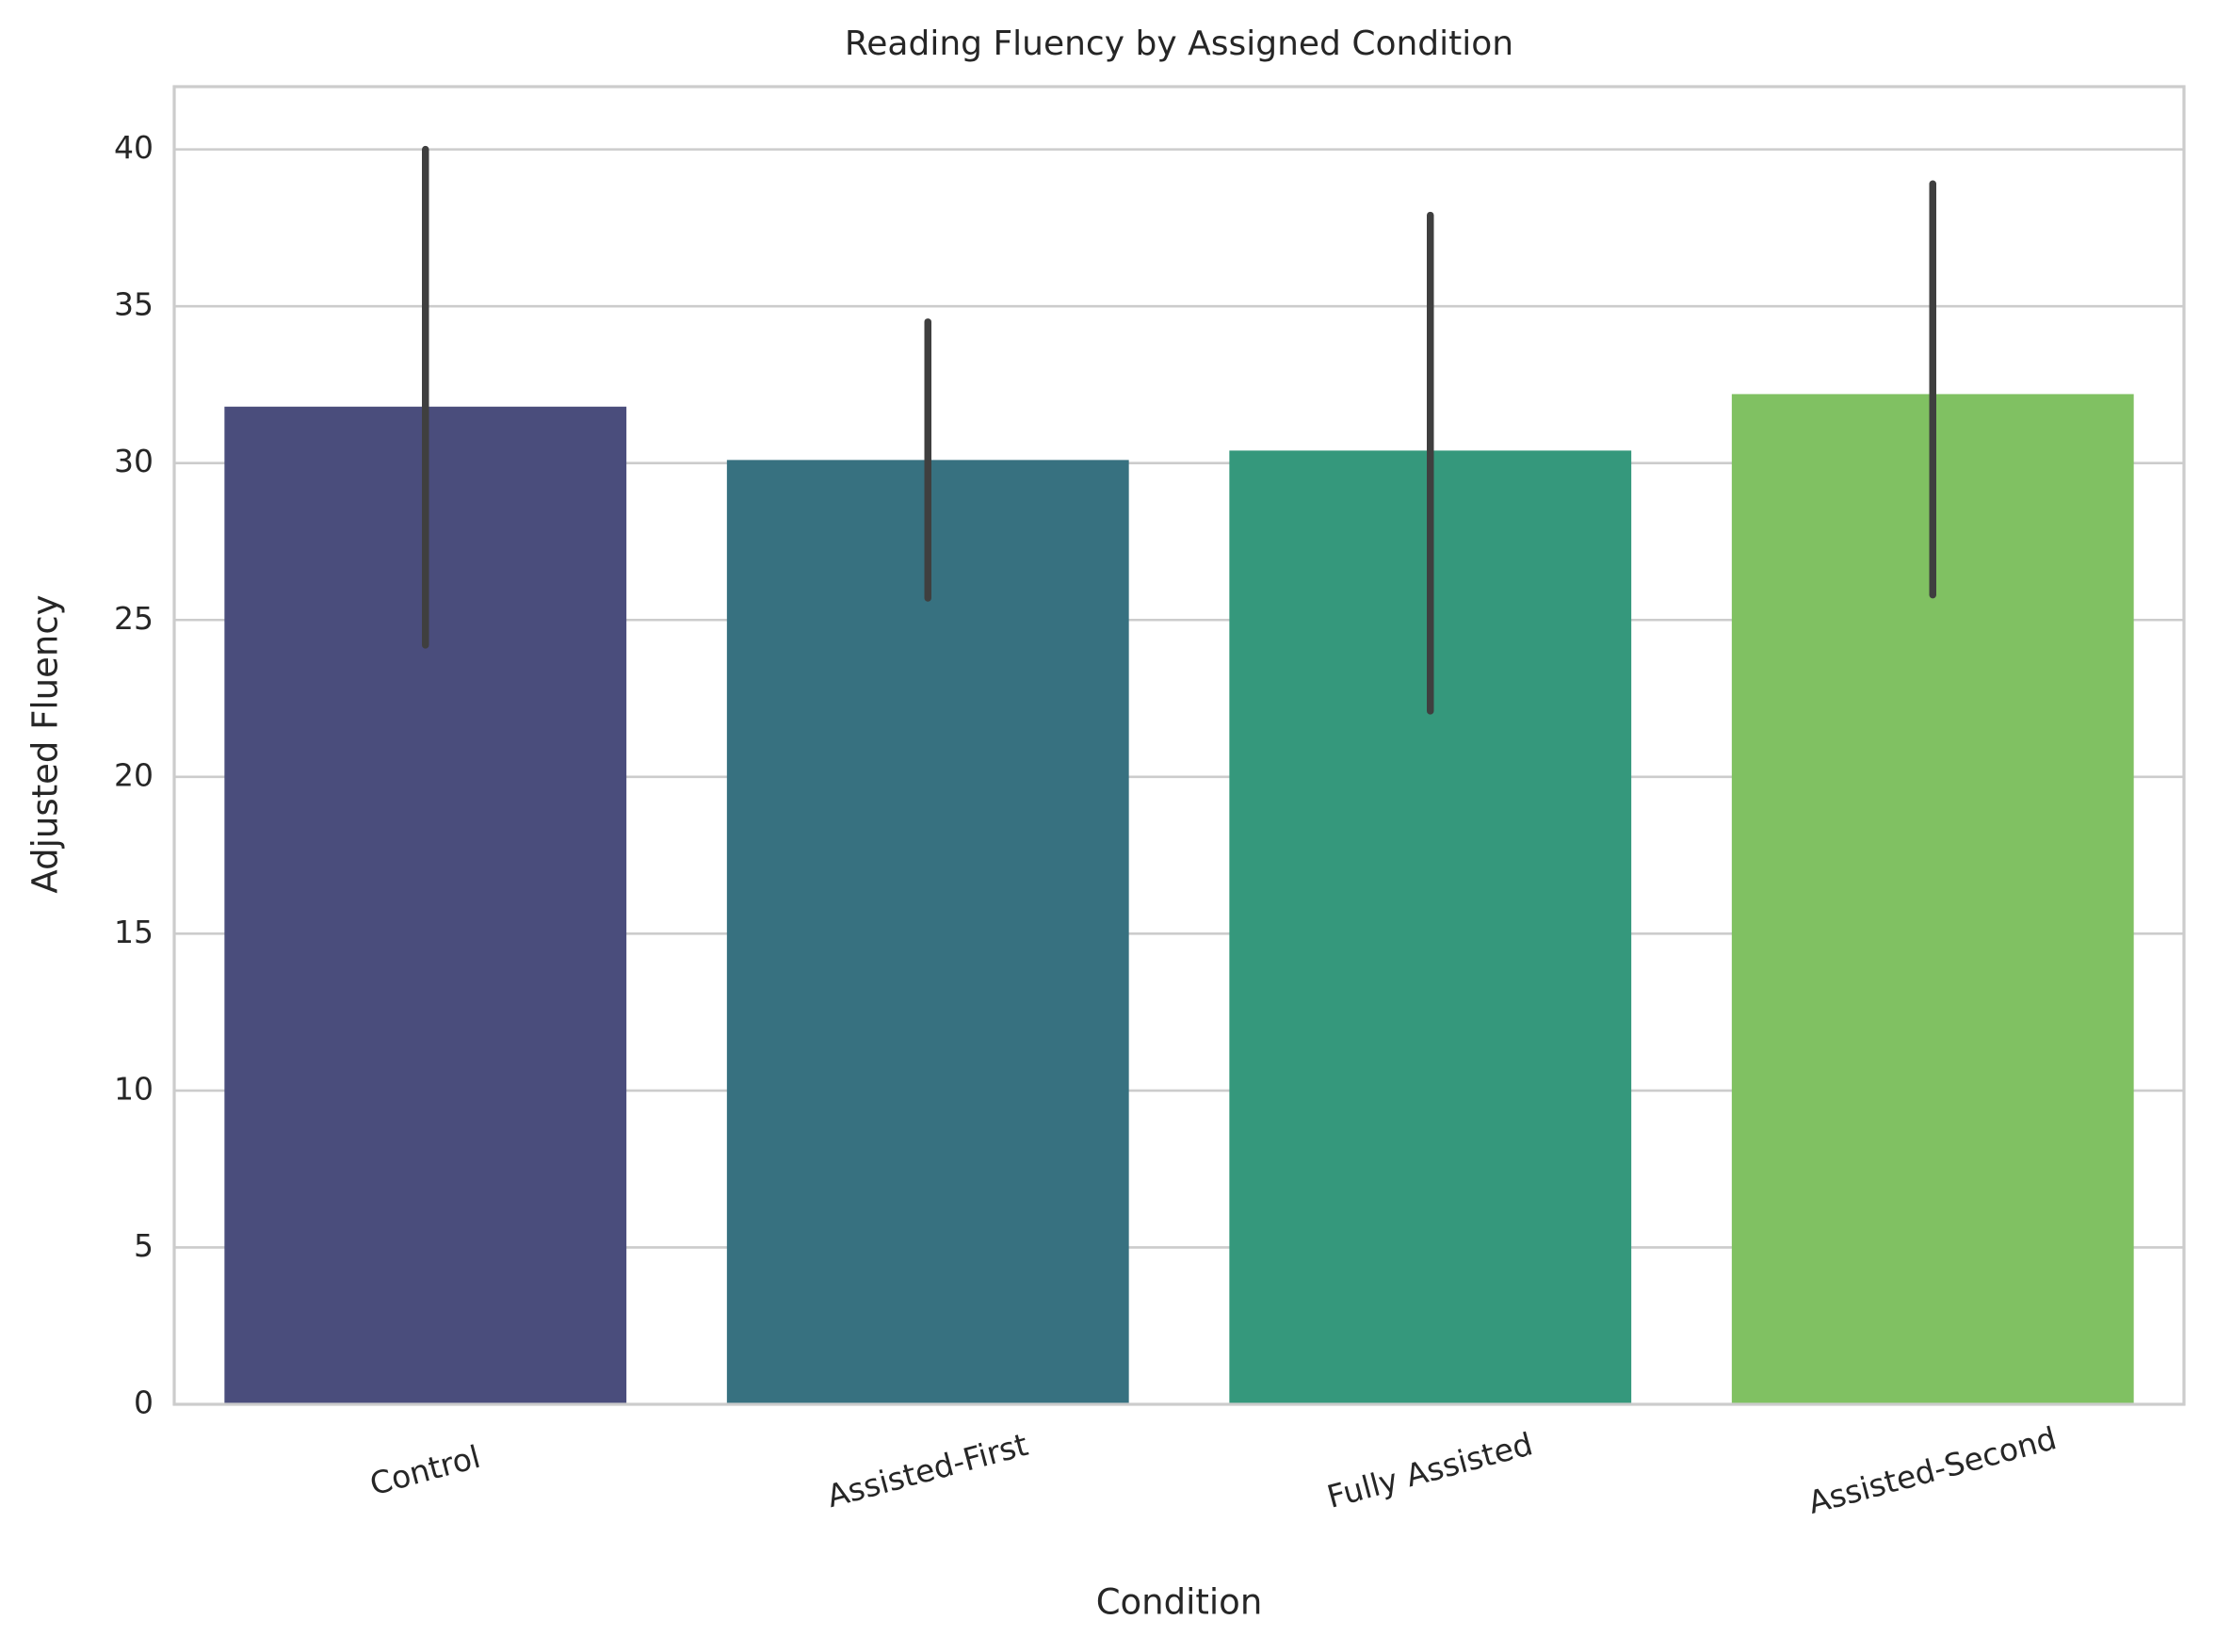  I want to click on y-tick-label: 5, so click(144, 1245).